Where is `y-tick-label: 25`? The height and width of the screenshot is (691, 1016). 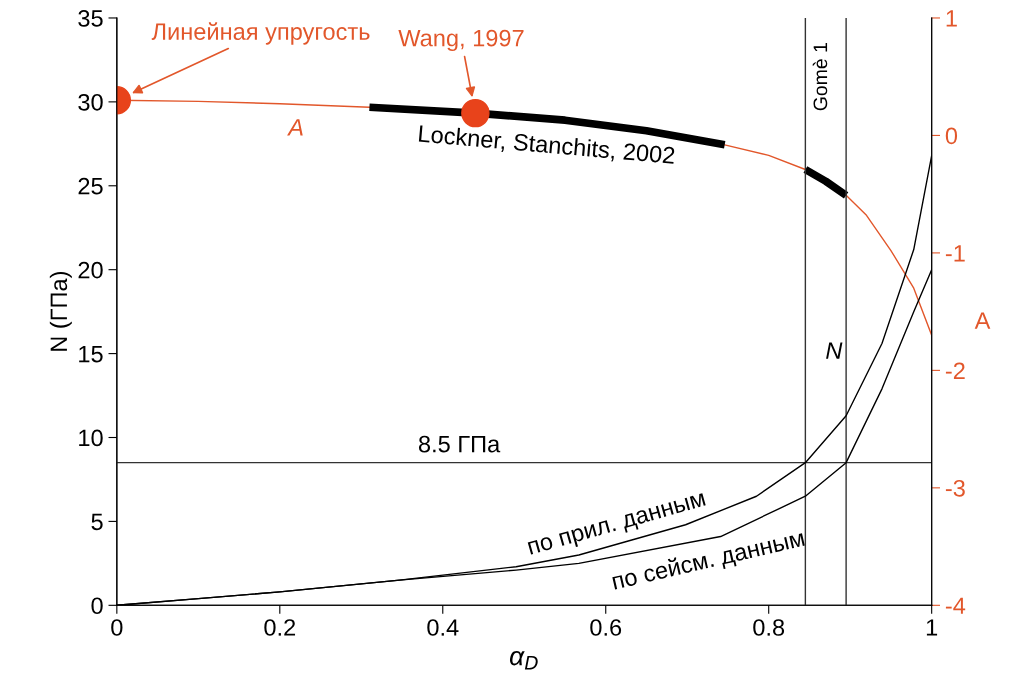 y-tick-label: 25 is located at coordinates (90, 186).